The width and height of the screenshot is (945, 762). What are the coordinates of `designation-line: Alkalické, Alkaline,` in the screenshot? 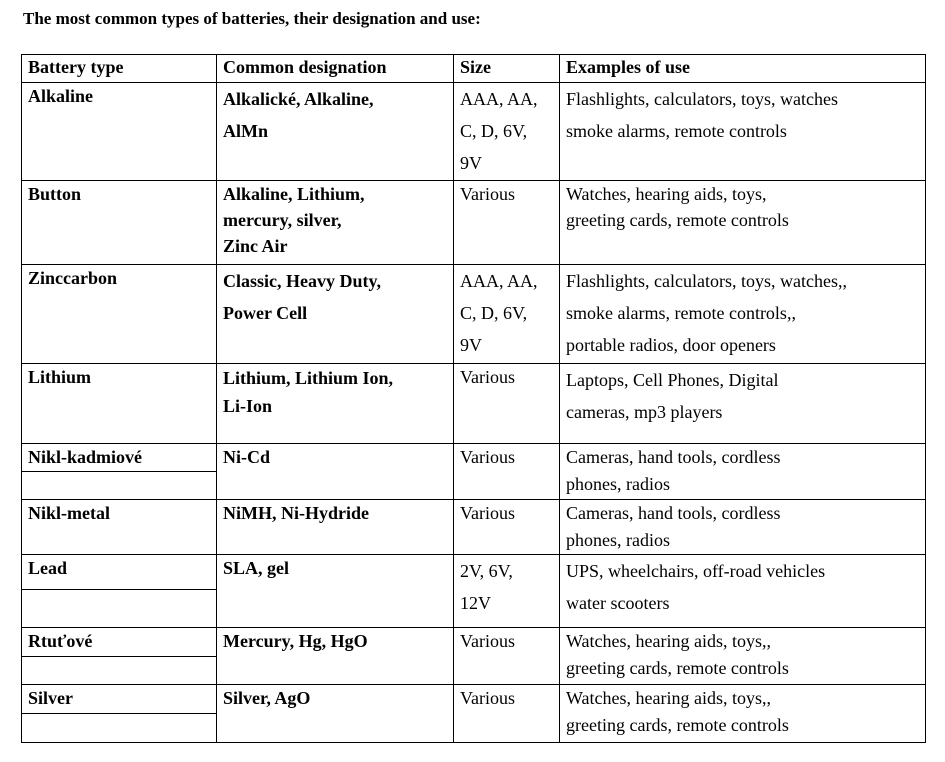 It's located at (298, 99).